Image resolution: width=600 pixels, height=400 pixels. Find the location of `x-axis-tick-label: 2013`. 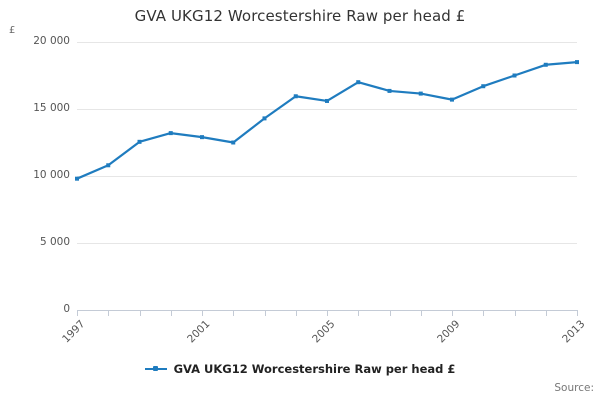

x-axis-tick-label: 2013 is located at coordinates (574, 332).